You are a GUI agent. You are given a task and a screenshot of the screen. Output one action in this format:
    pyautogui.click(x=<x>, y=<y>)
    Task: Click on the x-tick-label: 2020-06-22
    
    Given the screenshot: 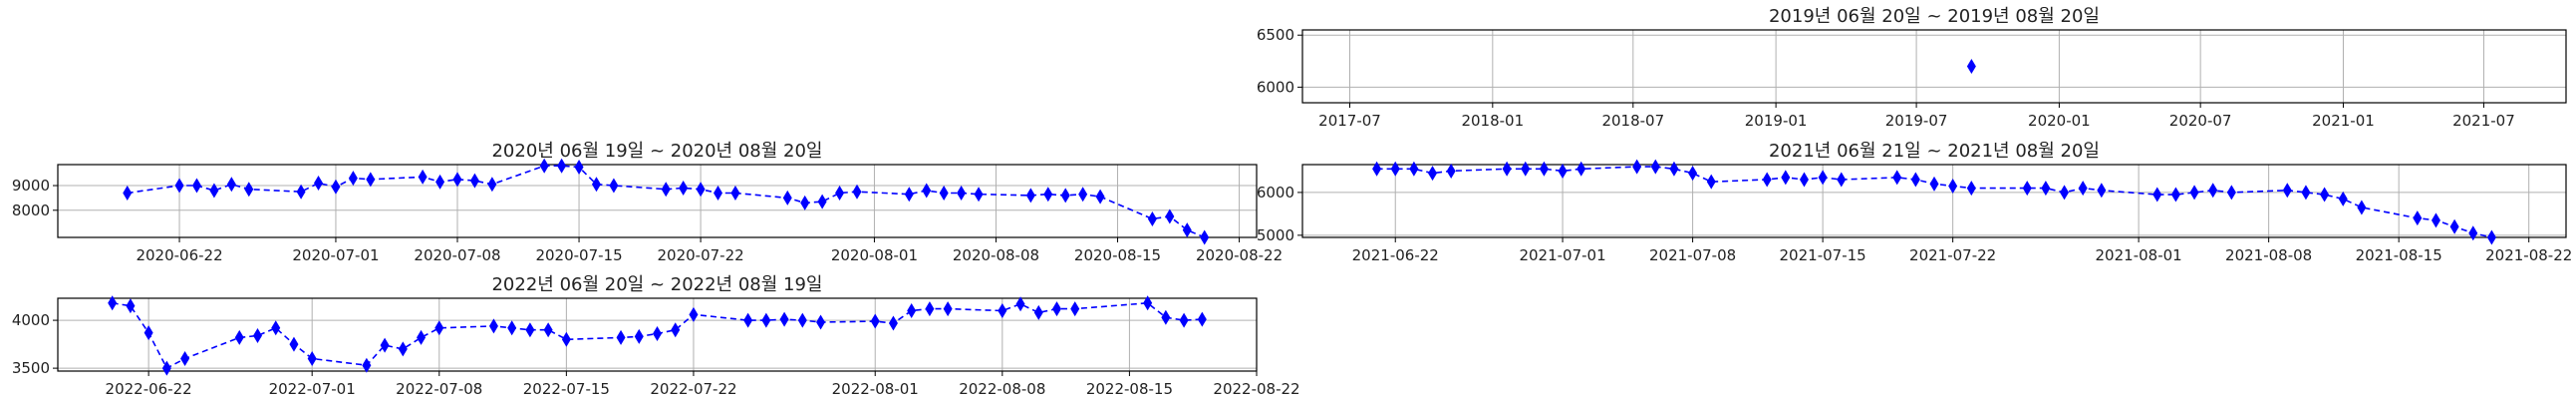 What is the action you would take?
    pyautogui.click(x=179, y=255)
    